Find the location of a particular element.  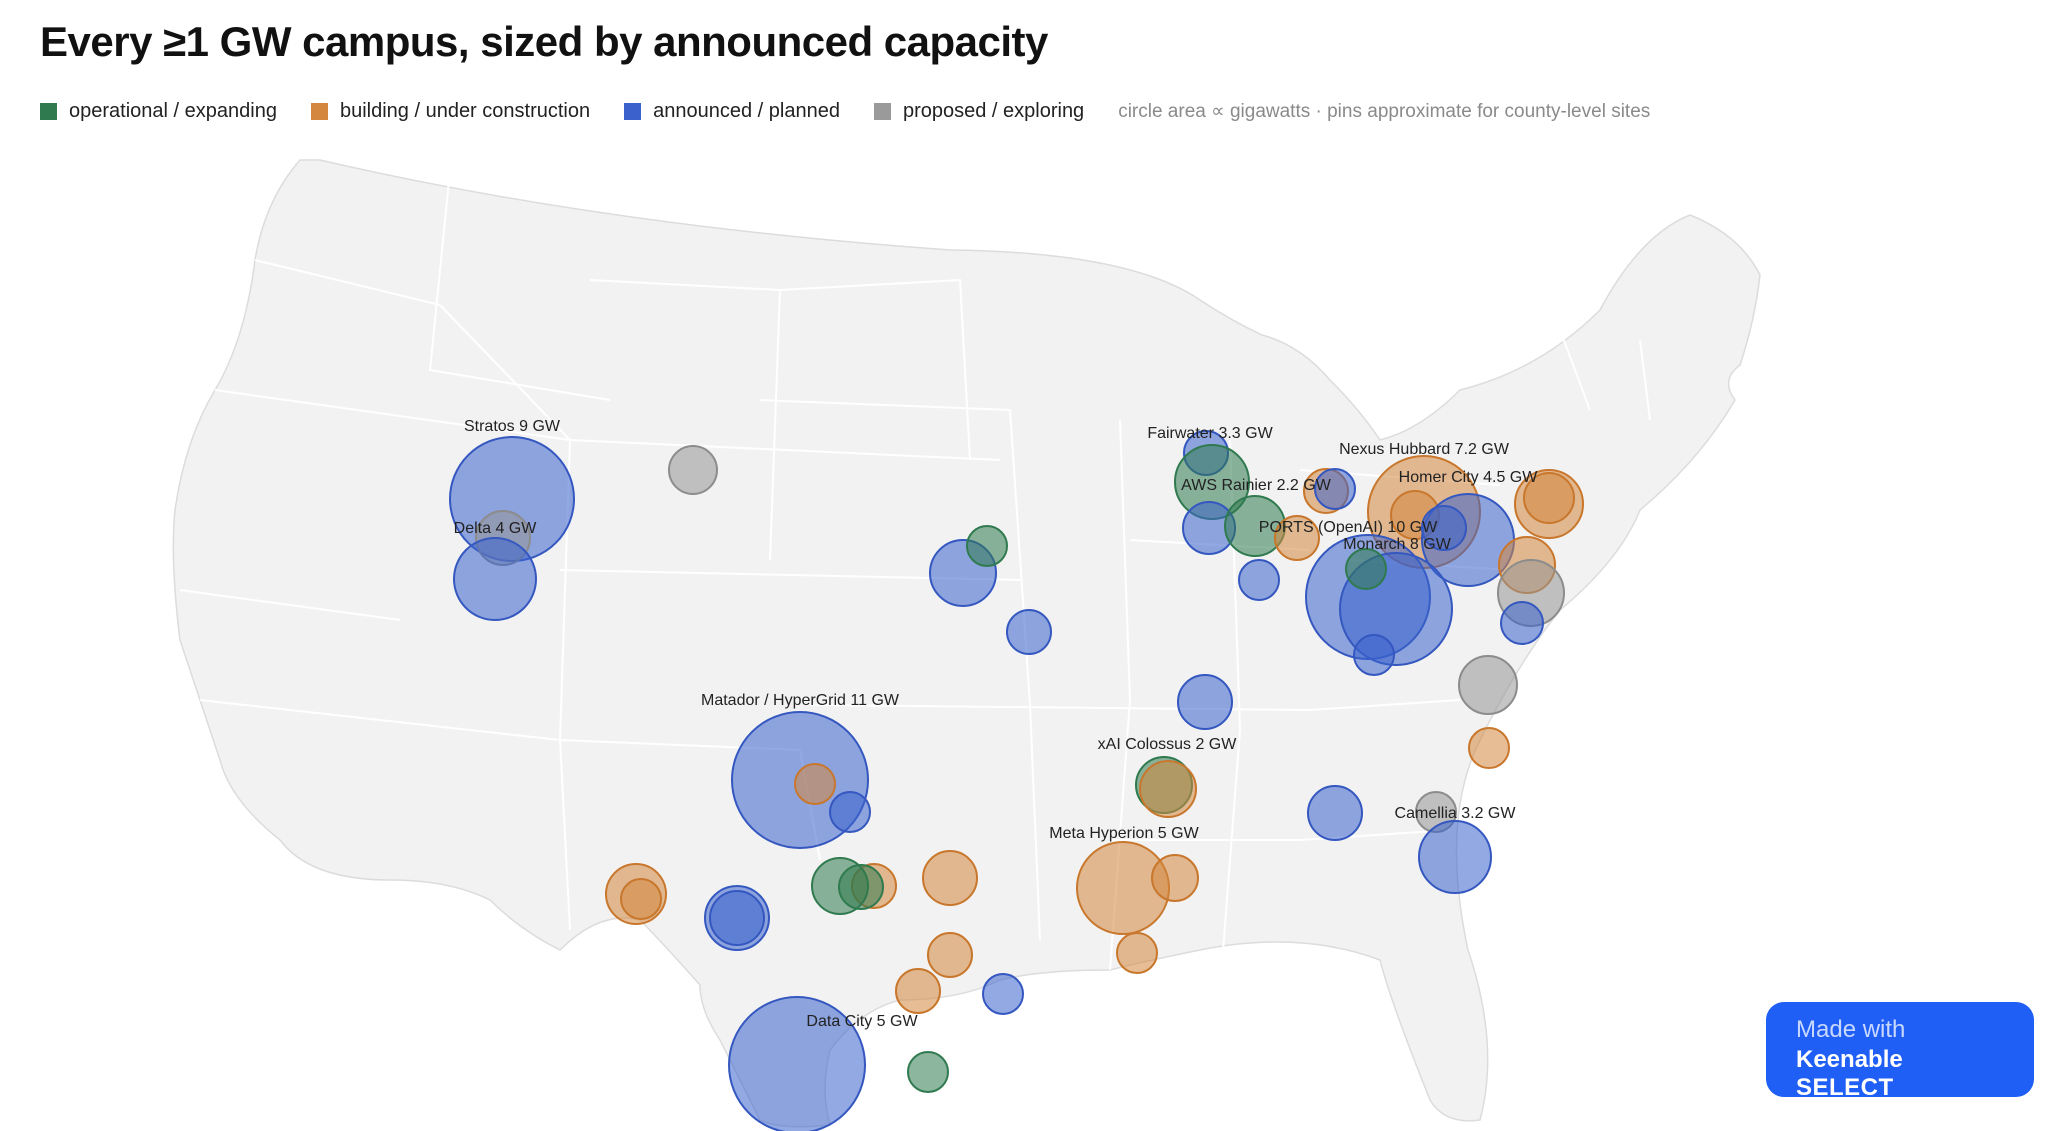

badge-product: SELECT is located at coordinates (1845, 1087).